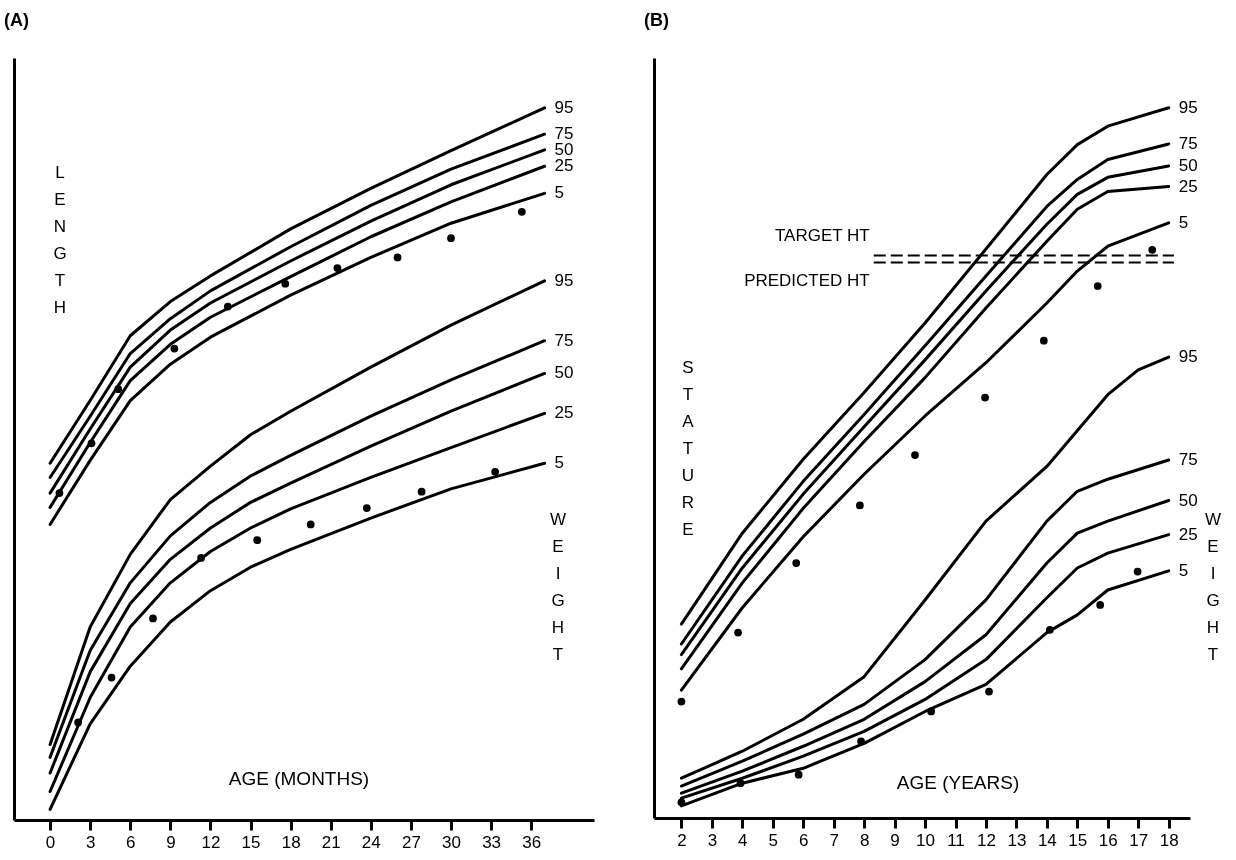  I want to click on x-axis-title: AGE (MONTHS), so click(299, 778).